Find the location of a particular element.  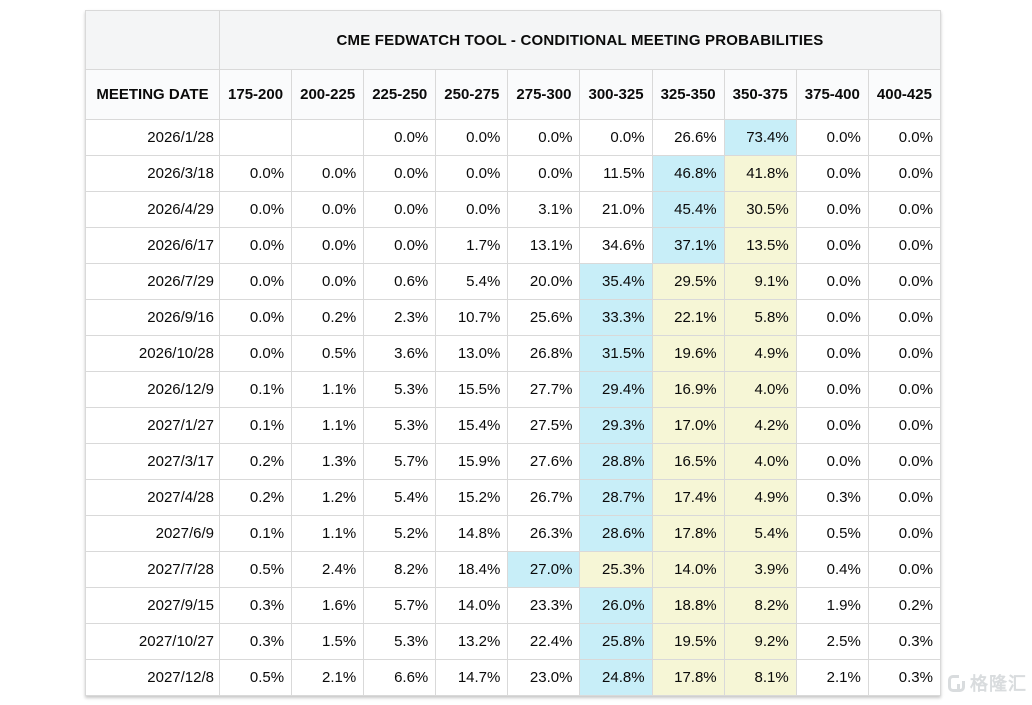

column-header-rate-range: 225-250 is located at coordinates (400, 94).